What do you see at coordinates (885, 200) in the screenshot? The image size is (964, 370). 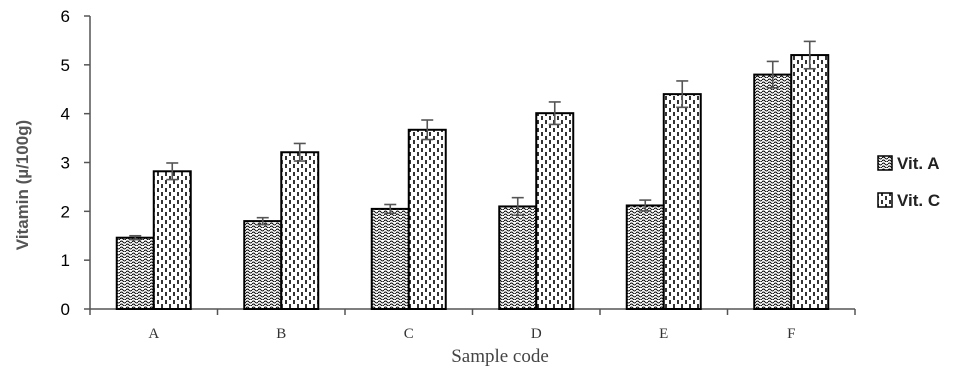 I see `legend-swatch-vit-c` at bounding box center [885, 200].